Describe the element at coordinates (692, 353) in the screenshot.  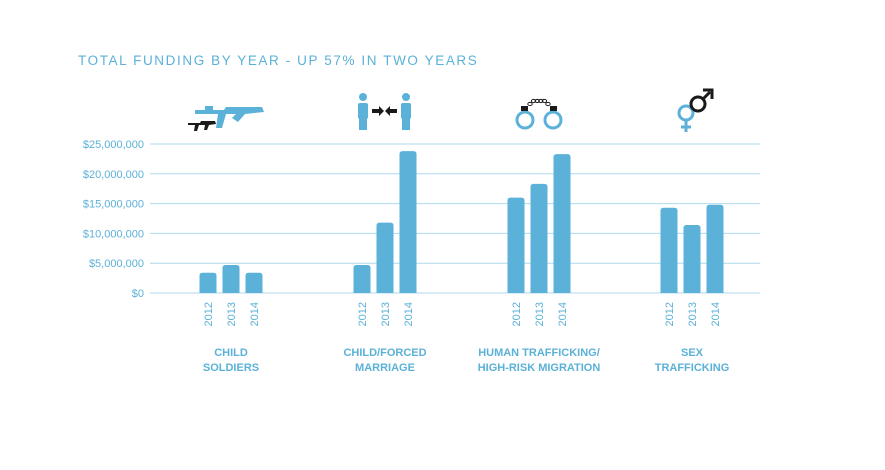
I see `category-label: SEX` at that location.